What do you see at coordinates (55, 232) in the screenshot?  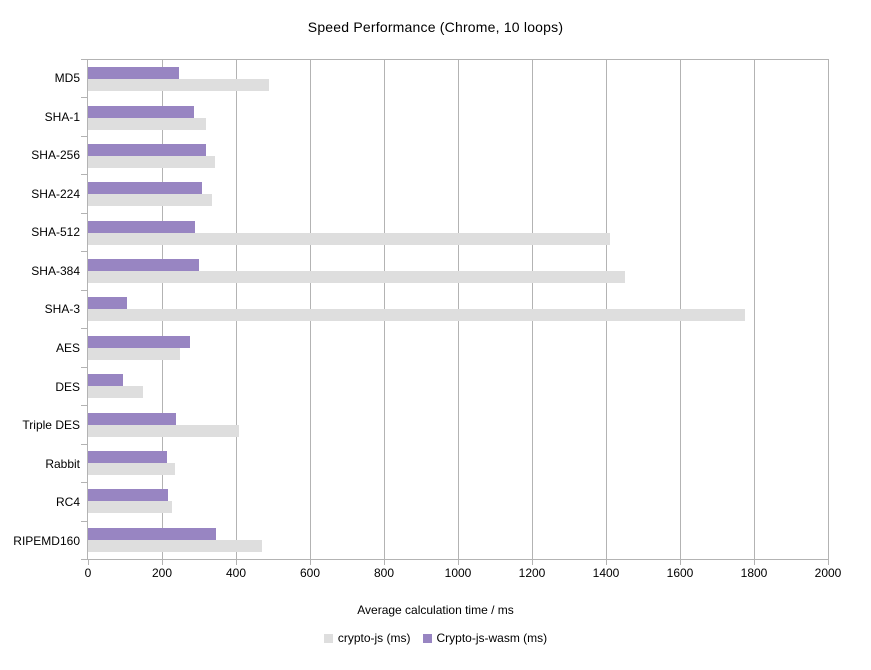 I see `y-axis-label-sha-512: SHA-512` at bounding box center [55, 232].